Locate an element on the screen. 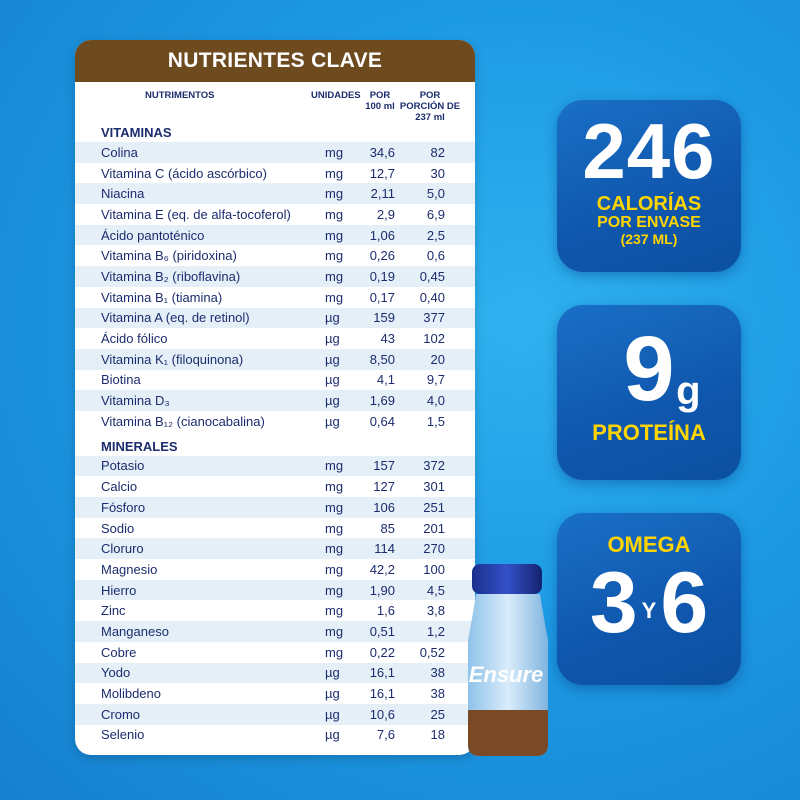 This screenshot has width=800, height=800. value-per-100ml: 1,69 is located at coordinates (382, 401).